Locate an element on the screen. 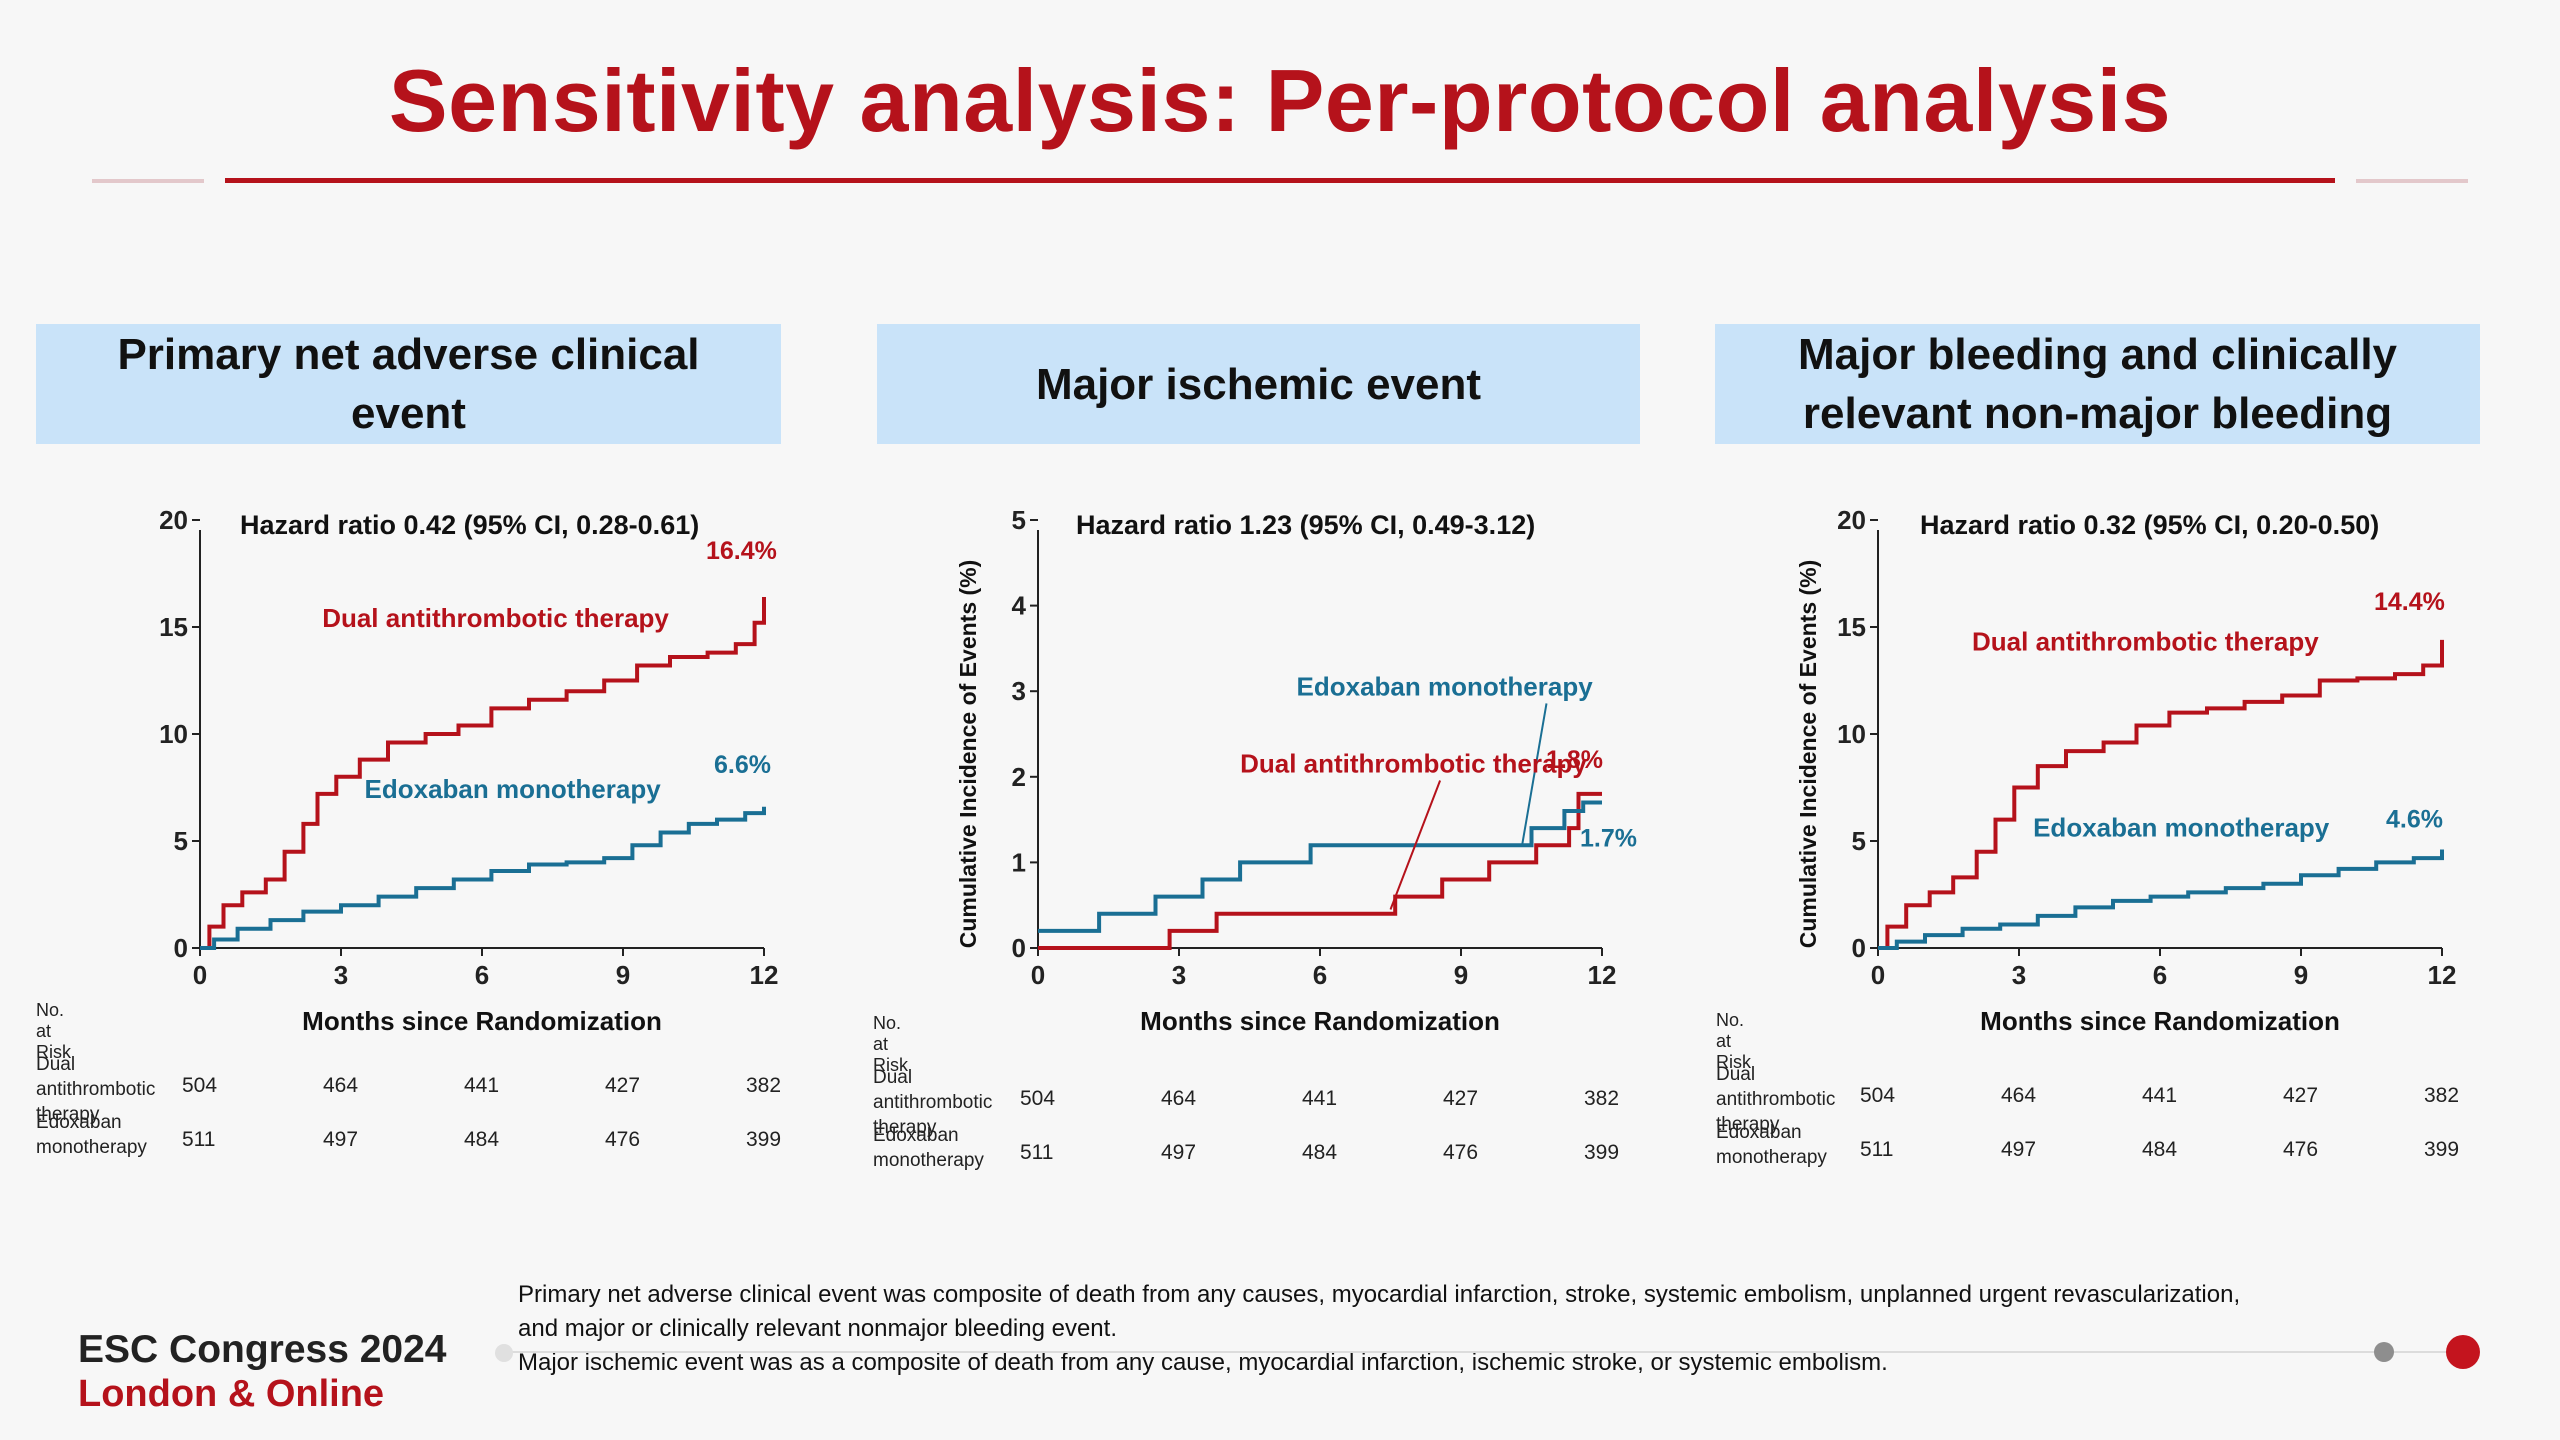 The image size is (2560, 1440). progress-dot is located at coordinates (2384, 1352).